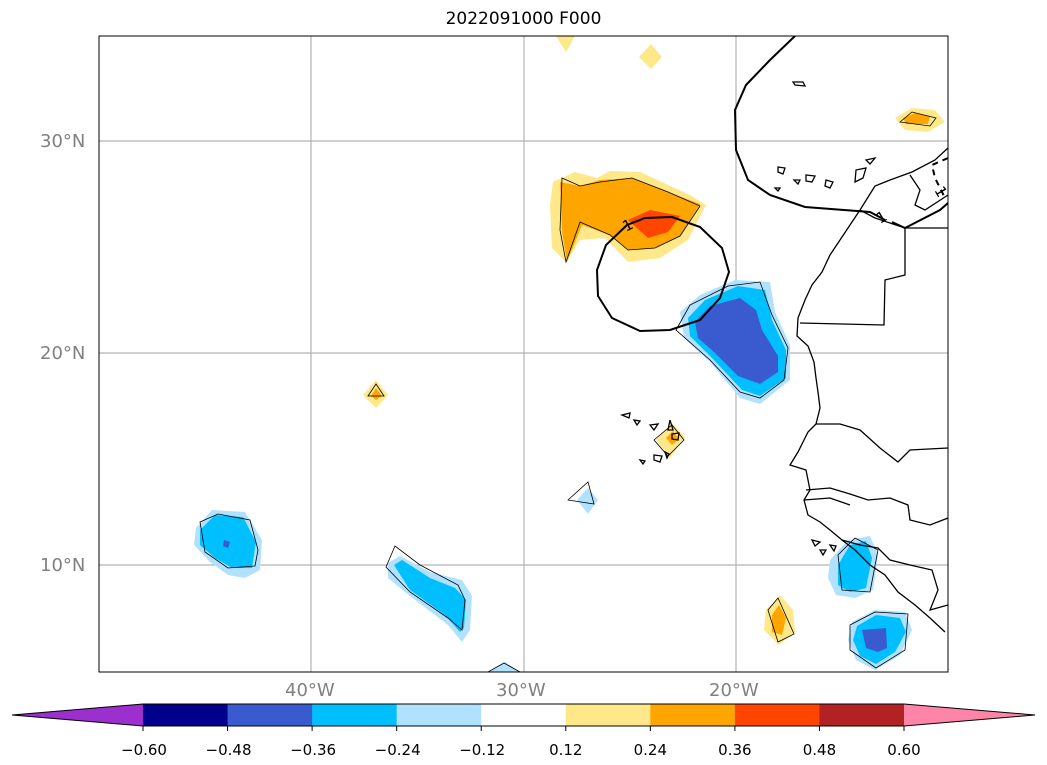  I want to click on colorbar-tick-label: 0.24, so click(650, 750).